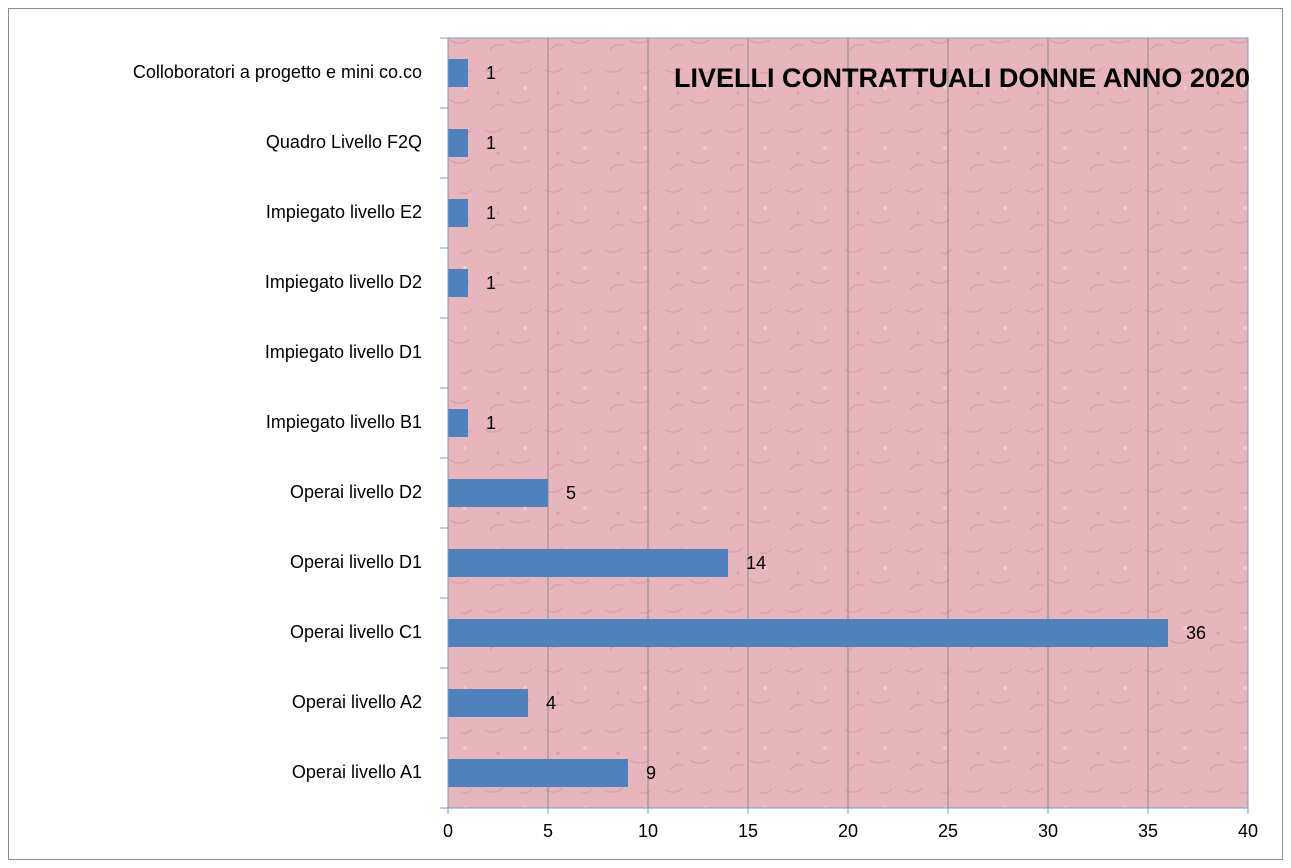 Image resolution: width=1291 pixels, height=868 pixels. I want to click on x-tick-label: 5, so click(548, 831).